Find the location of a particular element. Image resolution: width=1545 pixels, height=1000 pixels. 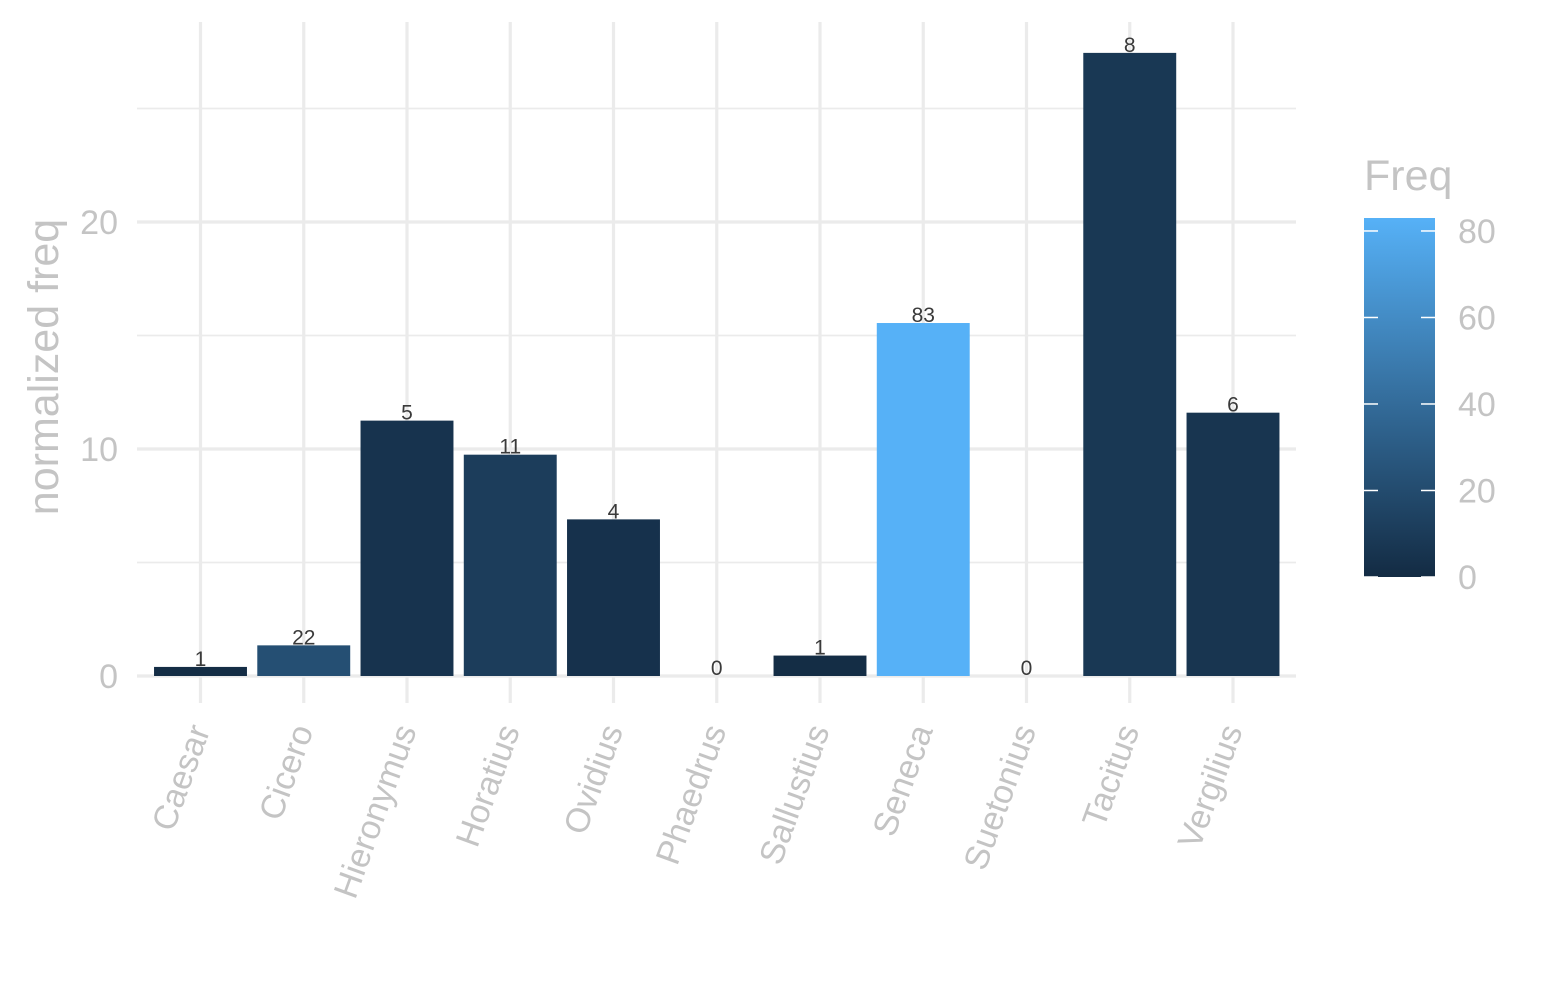

legend-tick-label: 40 is located at coordinates (1477, 405).